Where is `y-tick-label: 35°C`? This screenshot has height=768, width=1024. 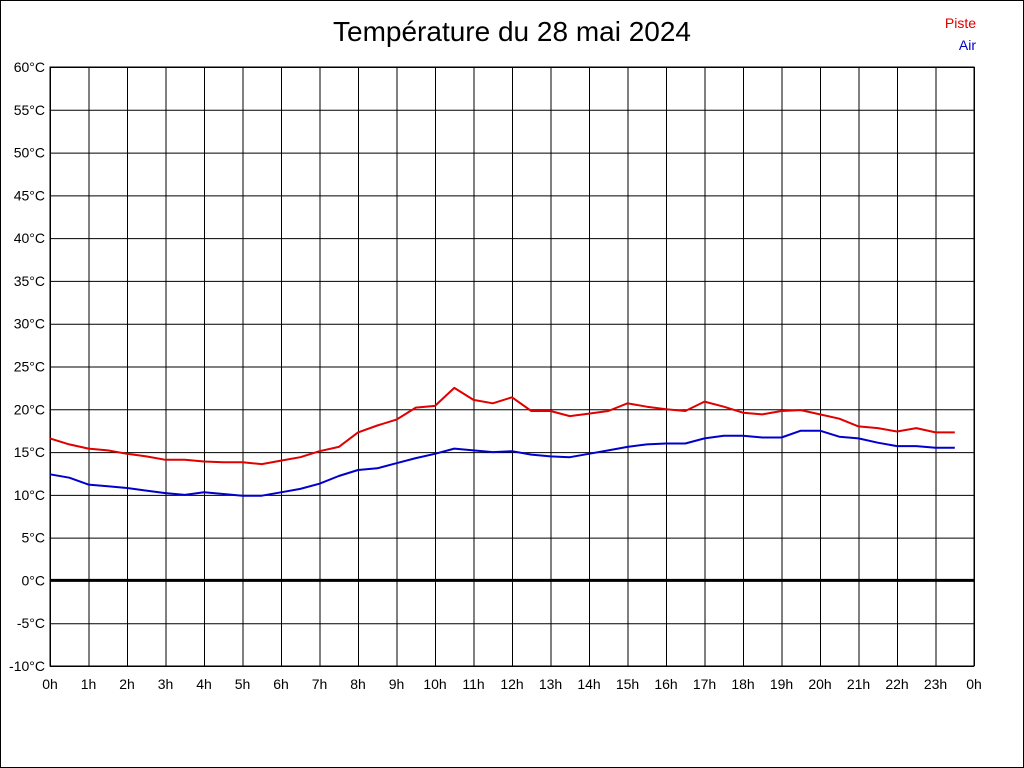 y-tick-label: 35°C is located at coordinates (29, 281).